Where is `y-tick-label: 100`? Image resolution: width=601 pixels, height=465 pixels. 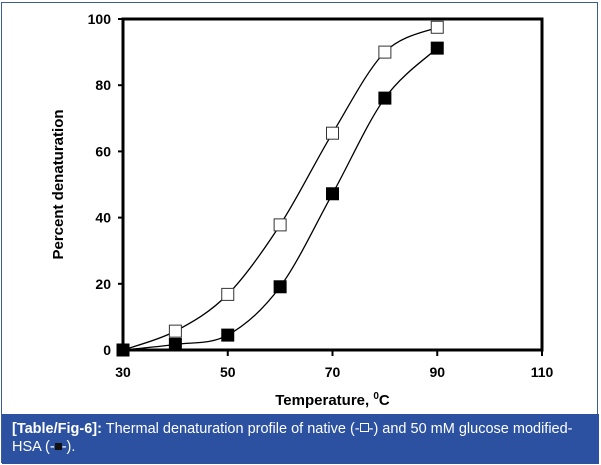 y-tick-label: 100 is located at coordinates (100, 19).